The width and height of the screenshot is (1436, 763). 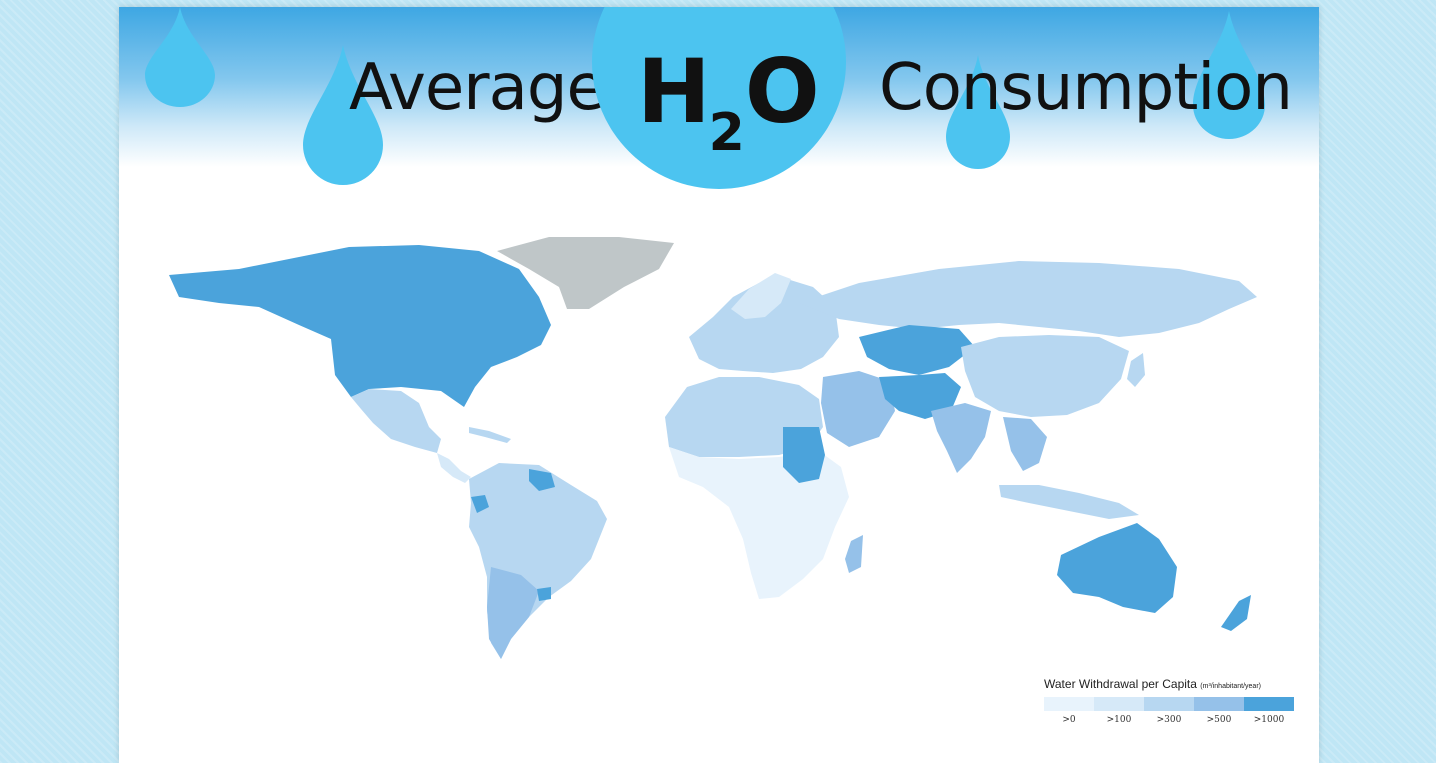 I want to click on region-indonesia, so click(x=1069, y=502).